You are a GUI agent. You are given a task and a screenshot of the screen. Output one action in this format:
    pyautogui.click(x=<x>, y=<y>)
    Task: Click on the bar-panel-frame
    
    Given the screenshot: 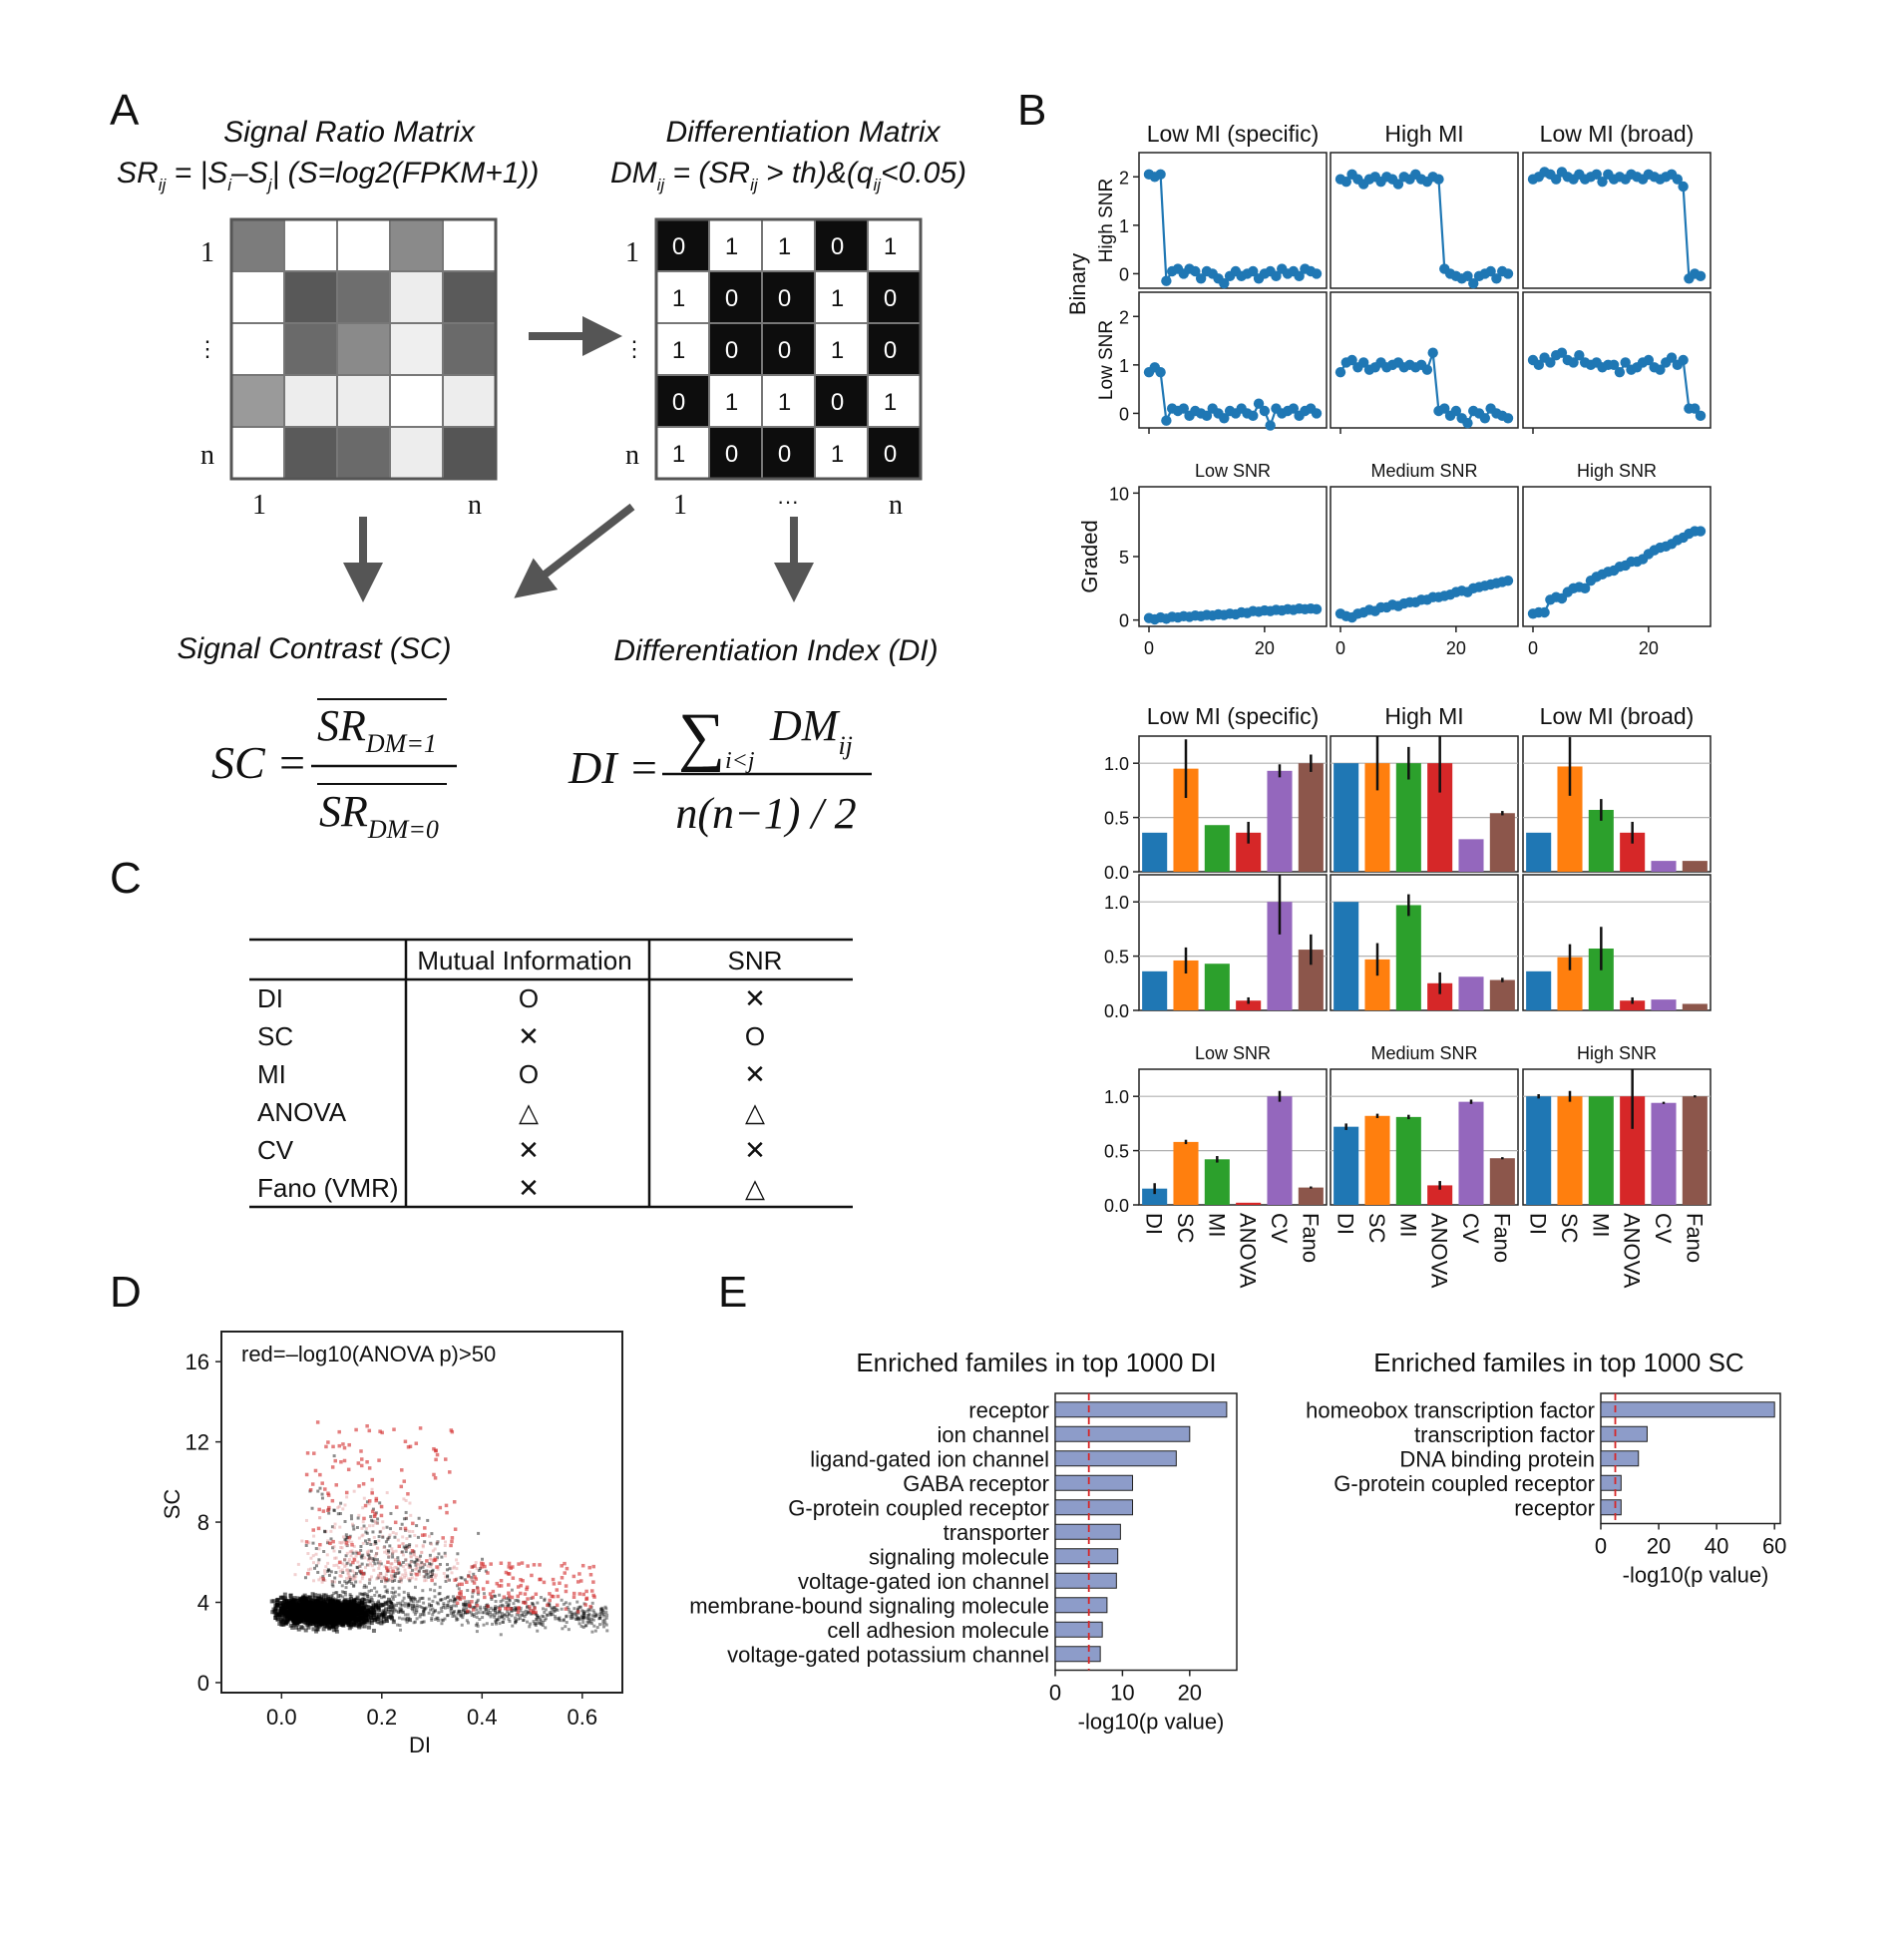 What is the action you would take?
    pyautogui.click(x=1617, y=1137)
    